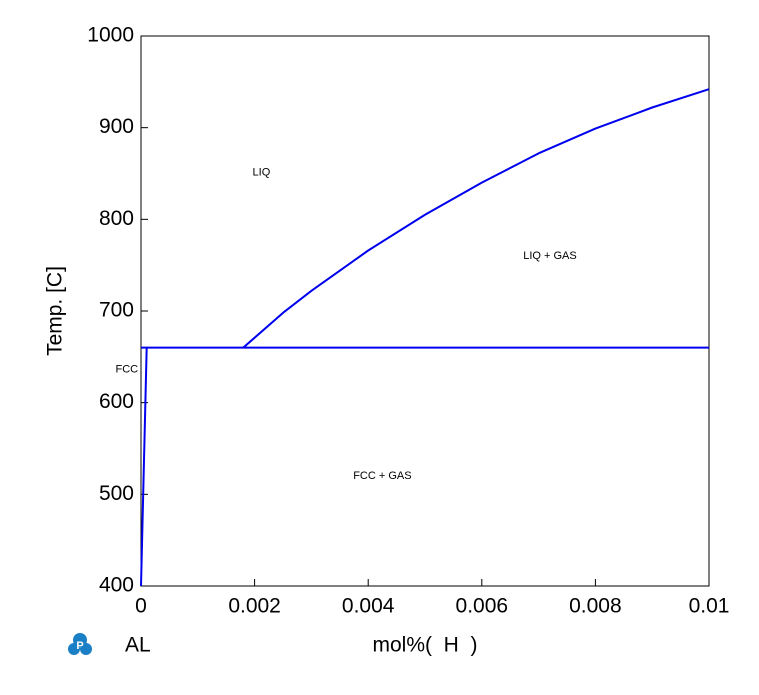  What do you see at coordinates (116, 218) in the screenshot?
I see `y-tick-label: 800` at bounding box center [116, 218].